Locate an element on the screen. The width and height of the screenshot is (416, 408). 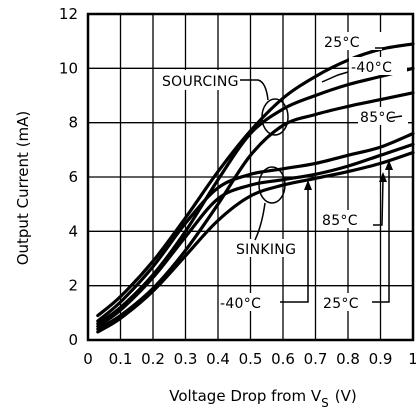
x-tick-label: 0.2 is located at coordinates (153, 359).